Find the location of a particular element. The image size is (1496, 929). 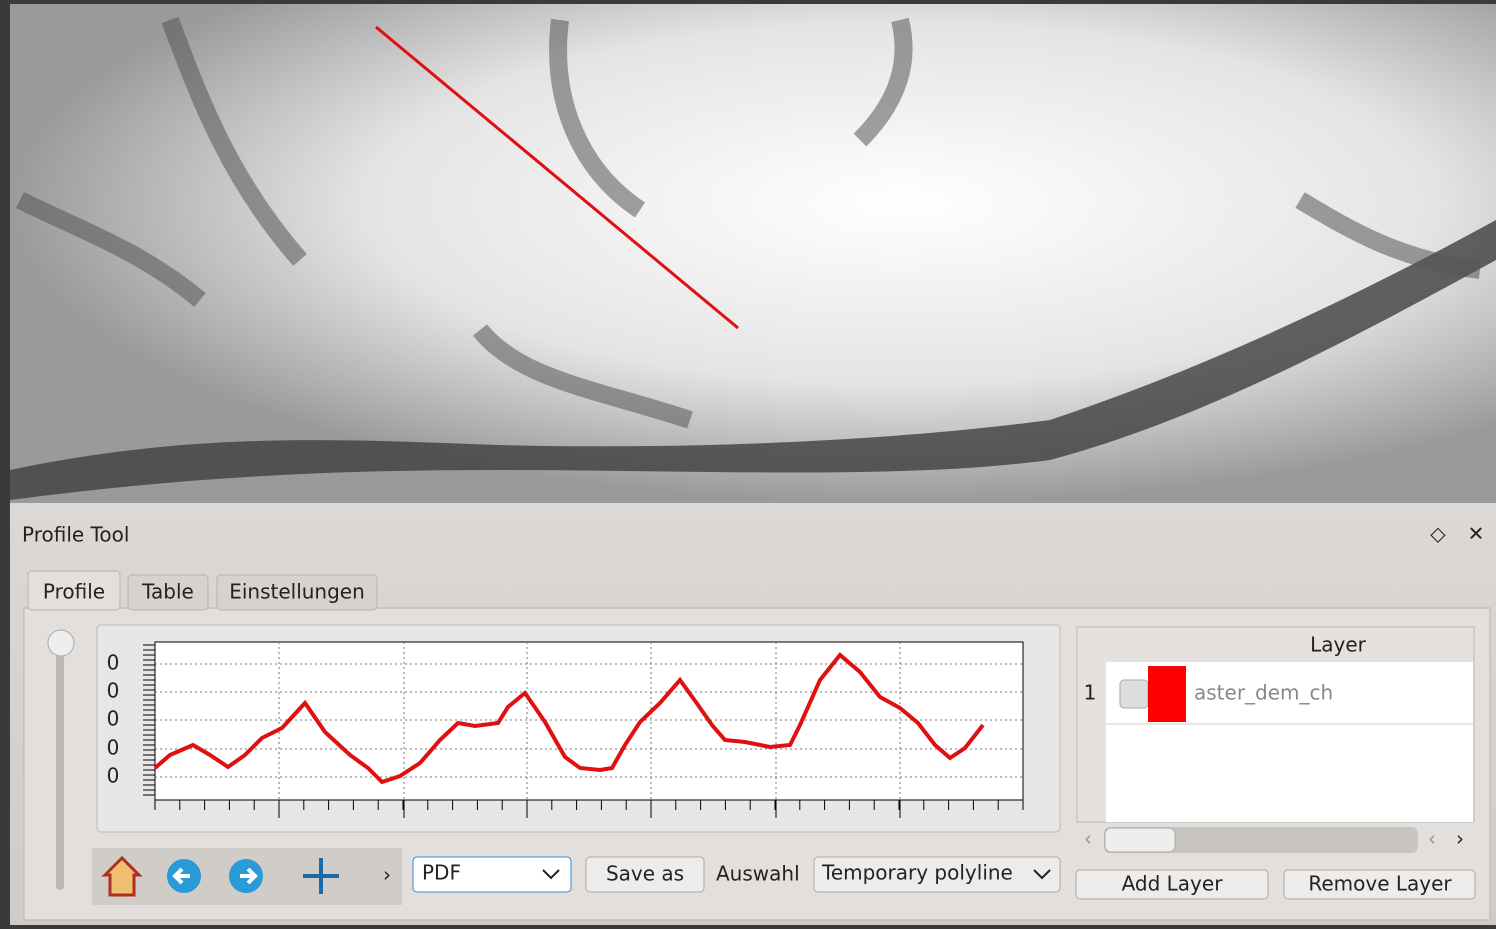

layer-name: aster_dem_ch is located at coordinates (1263, 693).